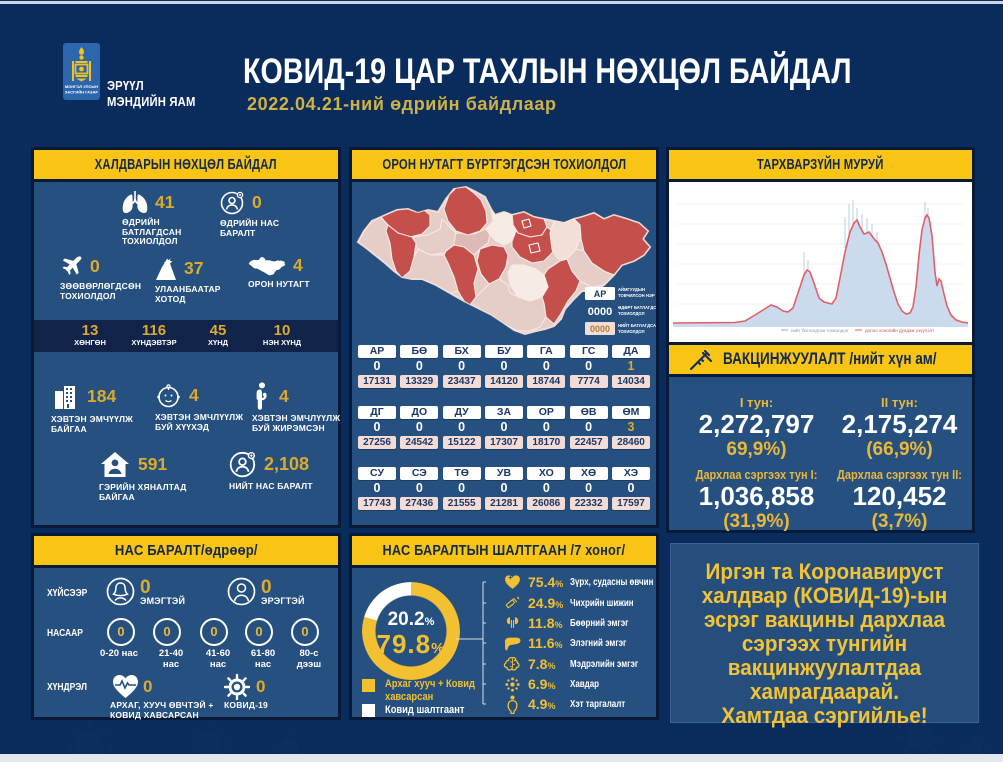 The width and height of the screenshot is (1003, 762). Describe the element at coordinates (637, 325) in the screenshot. I see `svg-text: НИЙТ БАТЛАГДСАН` at that location.